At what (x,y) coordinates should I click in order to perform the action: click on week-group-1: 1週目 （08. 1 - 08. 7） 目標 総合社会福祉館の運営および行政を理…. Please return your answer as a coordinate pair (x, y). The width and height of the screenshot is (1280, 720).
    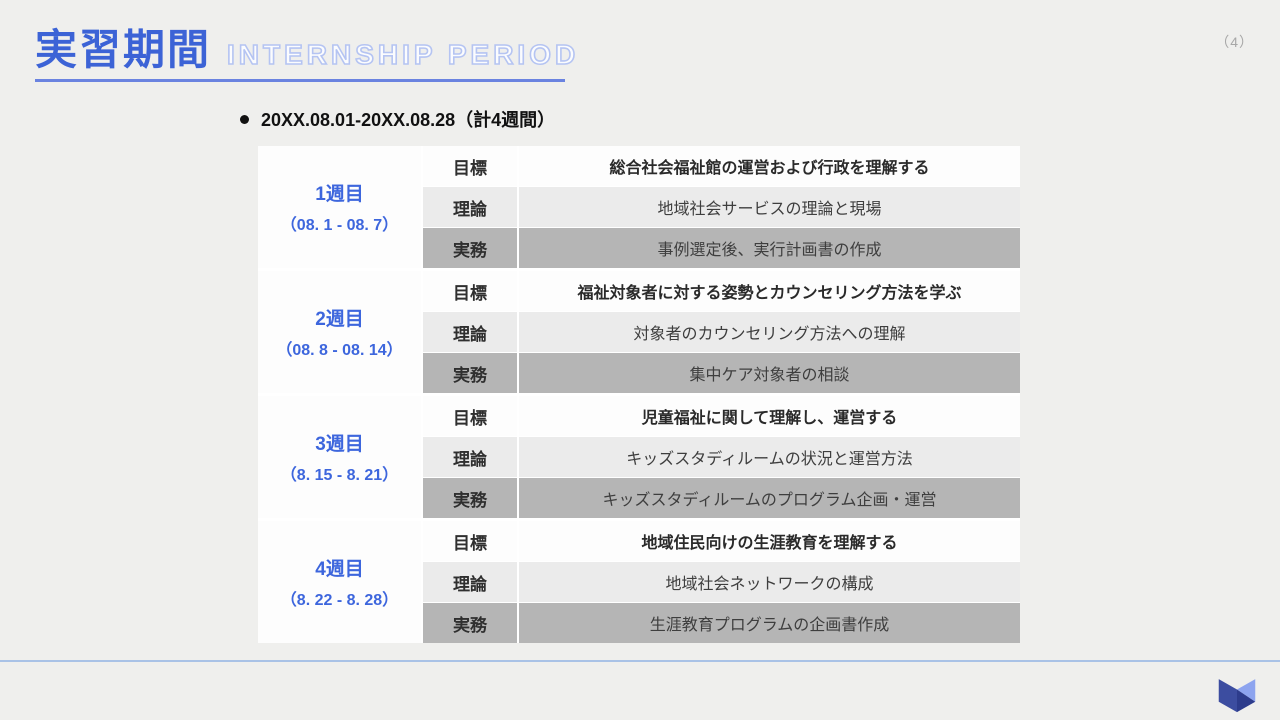
    Looking at the image, I should click on (639, 207).